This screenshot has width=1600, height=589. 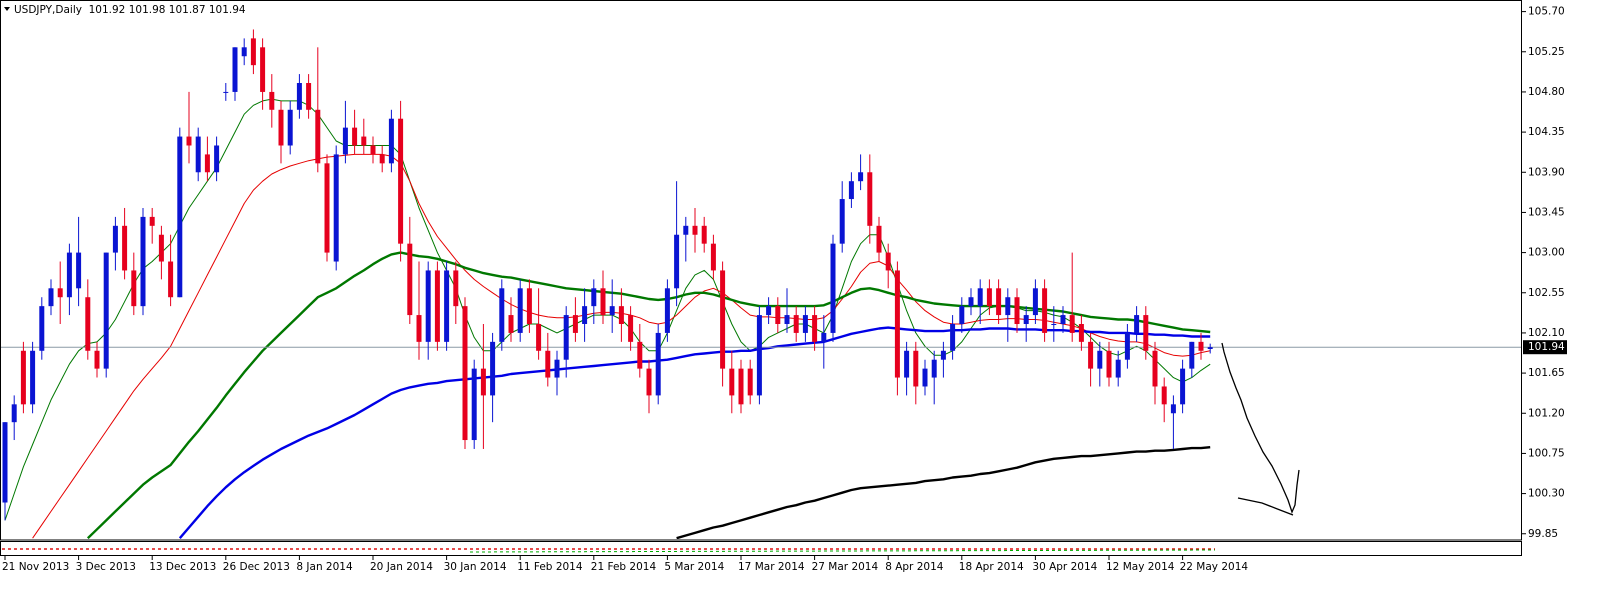 I want to click on y-tick-label: 103.45, so click(x=1546, y=212).